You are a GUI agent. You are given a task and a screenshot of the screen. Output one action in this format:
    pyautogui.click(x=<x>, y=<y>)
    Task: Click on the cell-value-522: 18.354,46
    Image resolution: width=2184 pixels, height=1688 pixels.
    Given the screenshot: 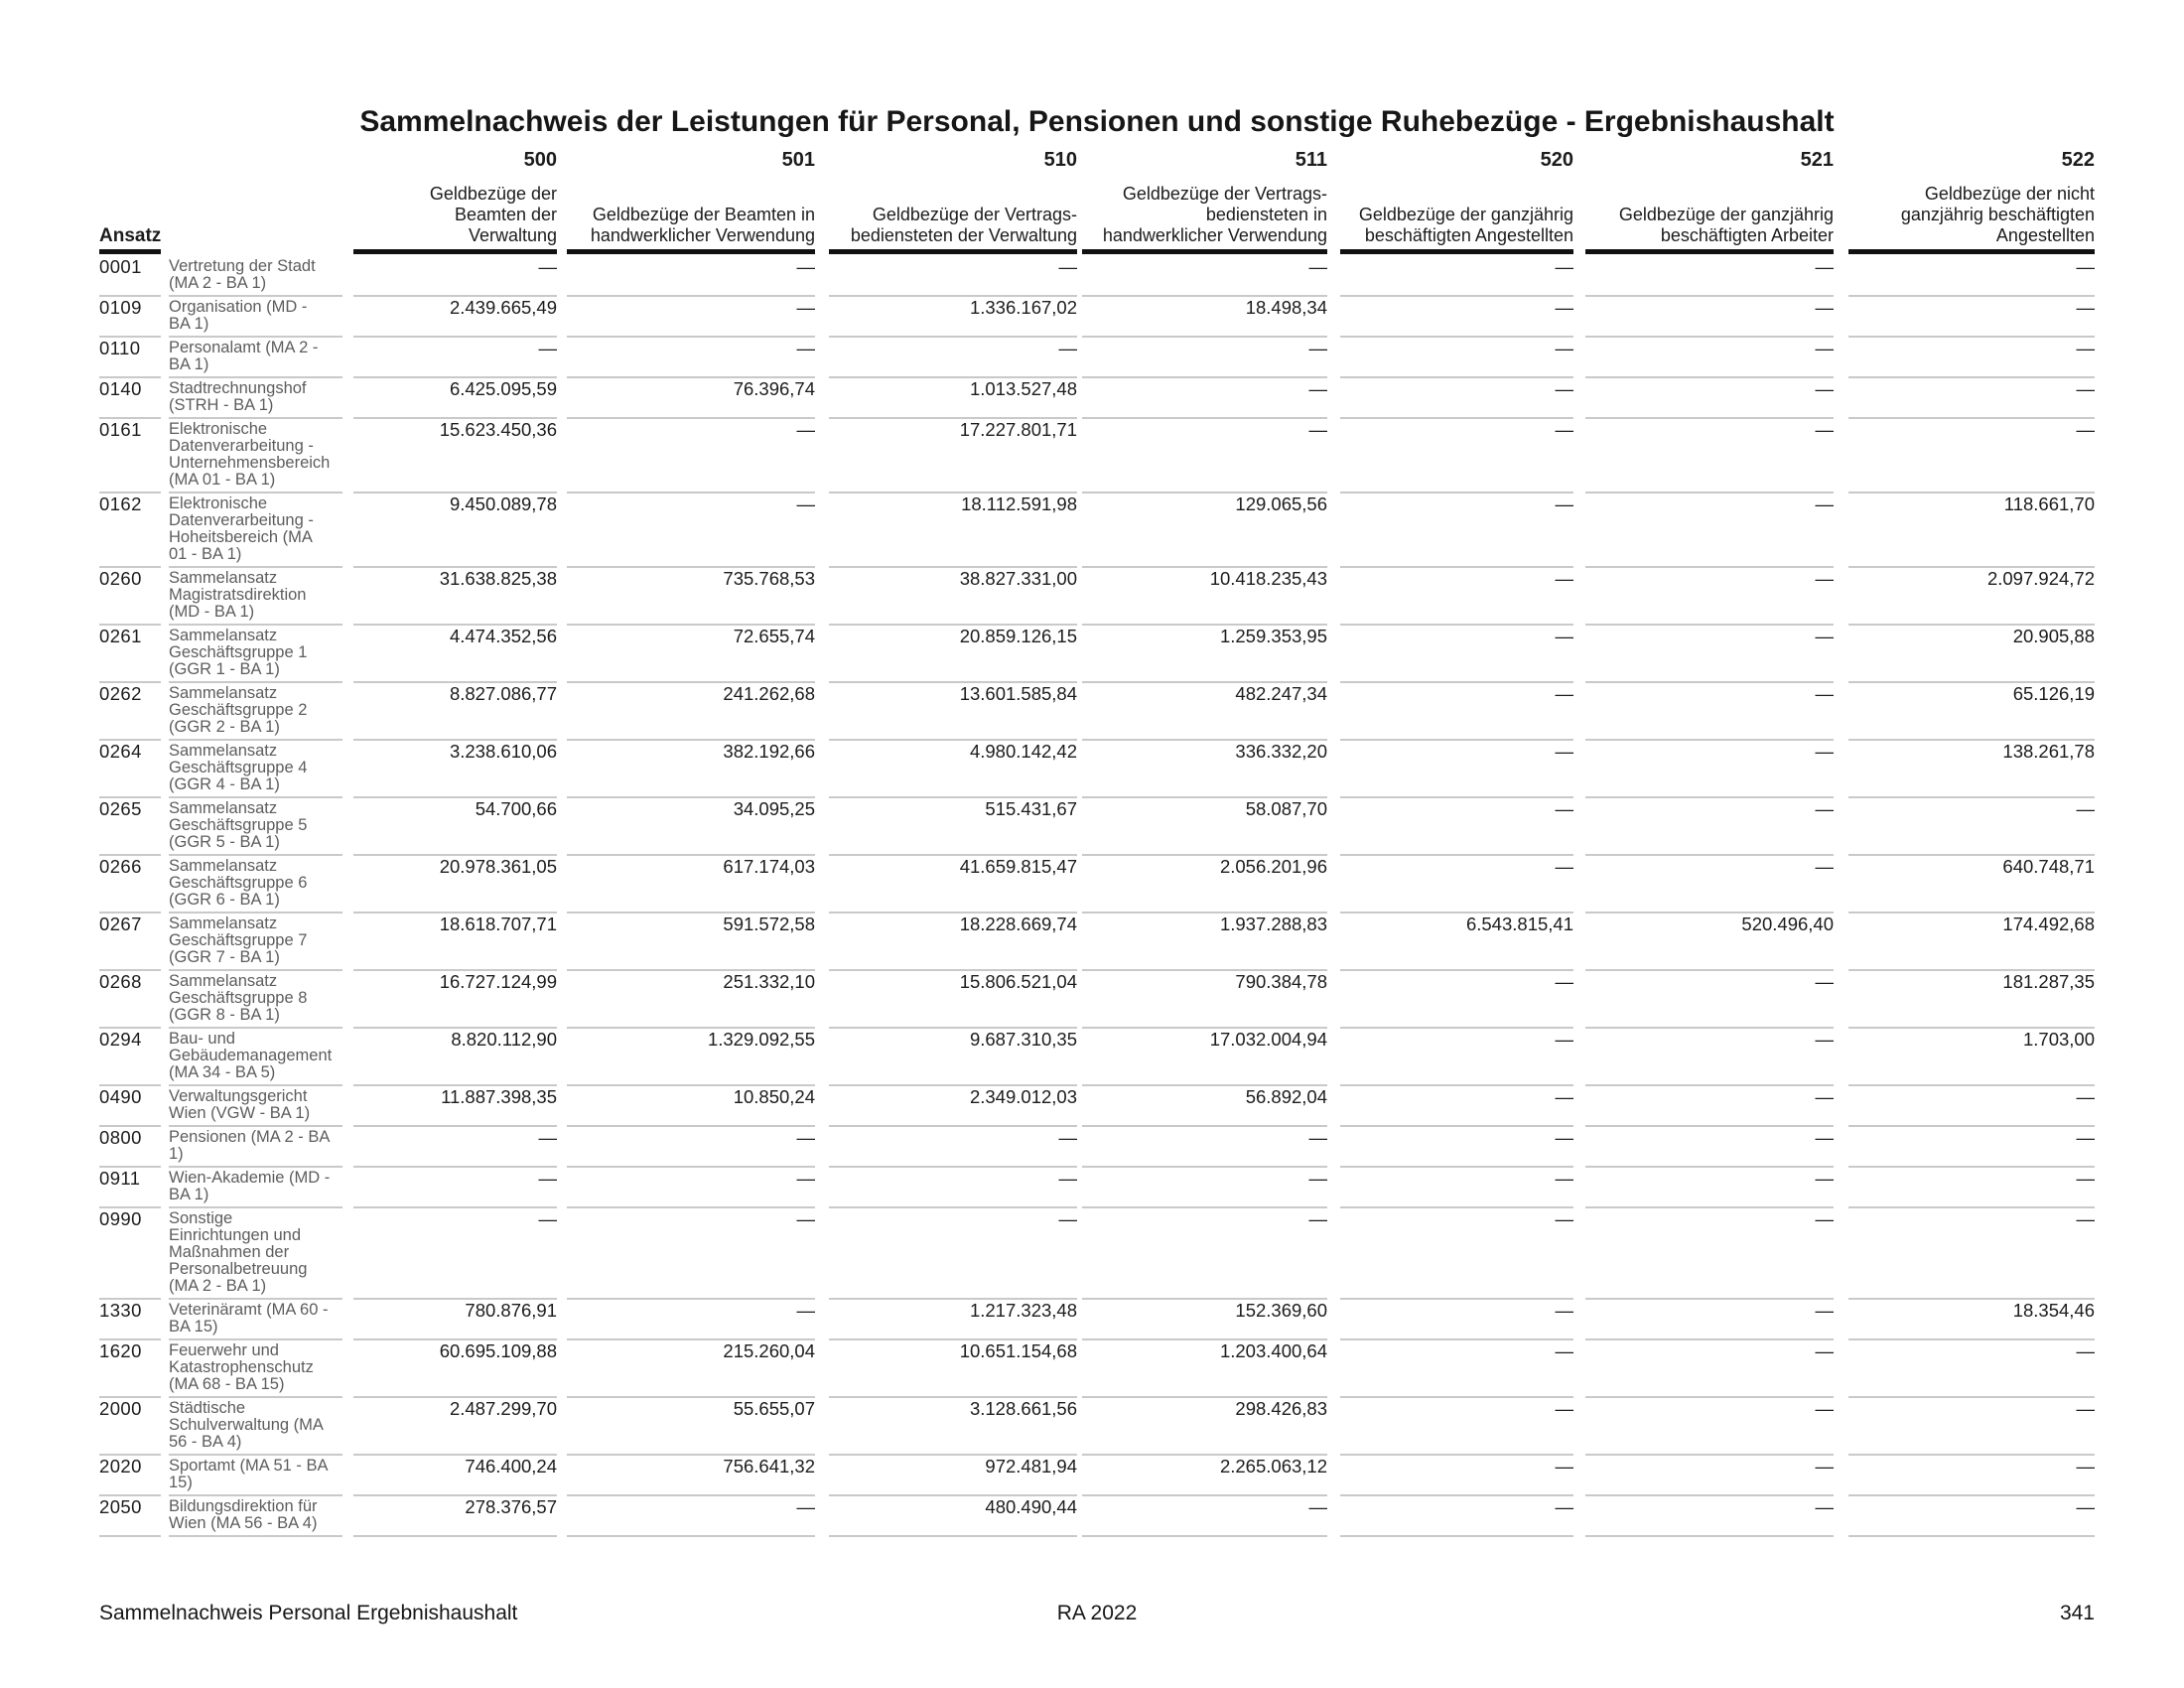 What is the action you would take?
    pyautogui.click(x=1971, y=1318)
    